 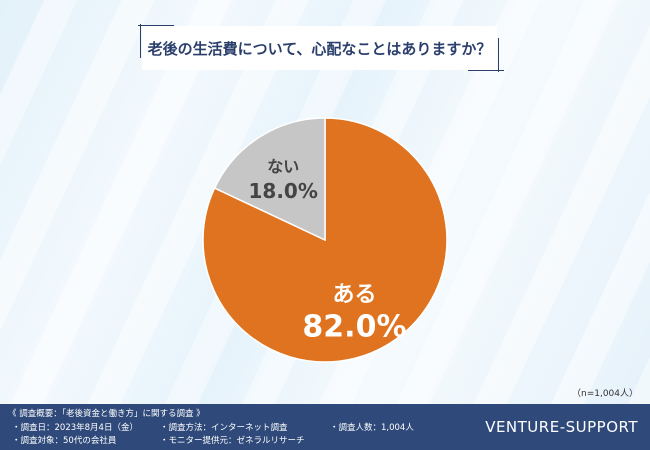 What do you see at coordinates (106, 414) in the screenshot?
I see `survey-heading: 《 調査概要：「老後資金と働き方」に関する調査 》` at bounding box center [106, 414].